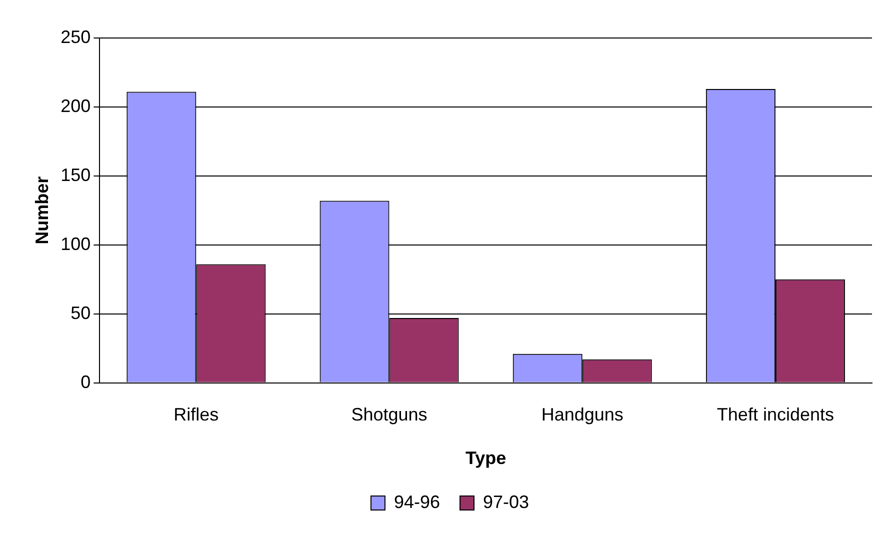 The image size is (882, 536). I want to click on x-axis-title: Type, so click(485, 458).